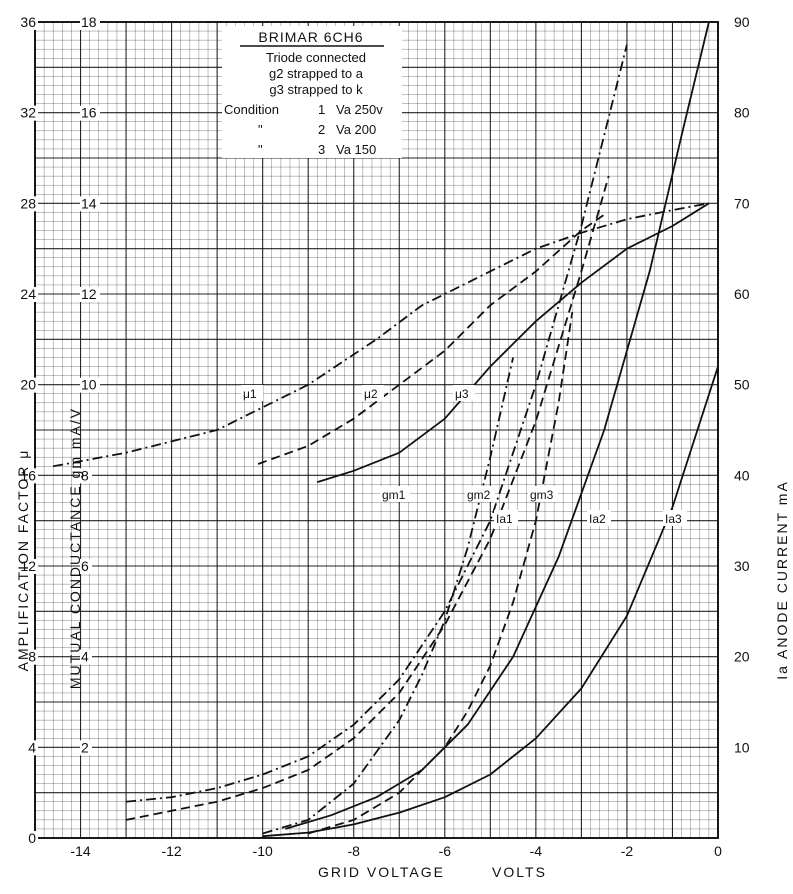 Image resolution: width=793 pixels, height=894 pixels. I want to click on x-tick-label: -12, so click(171, 851).